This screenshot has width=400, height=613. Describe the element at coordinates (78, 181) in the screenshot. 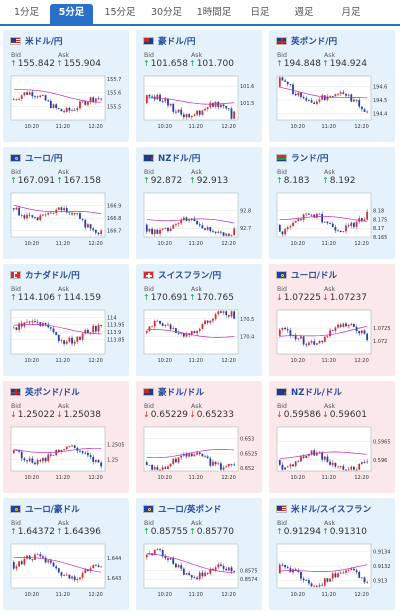

I see `ask-quote: ↑167.158` at that location.